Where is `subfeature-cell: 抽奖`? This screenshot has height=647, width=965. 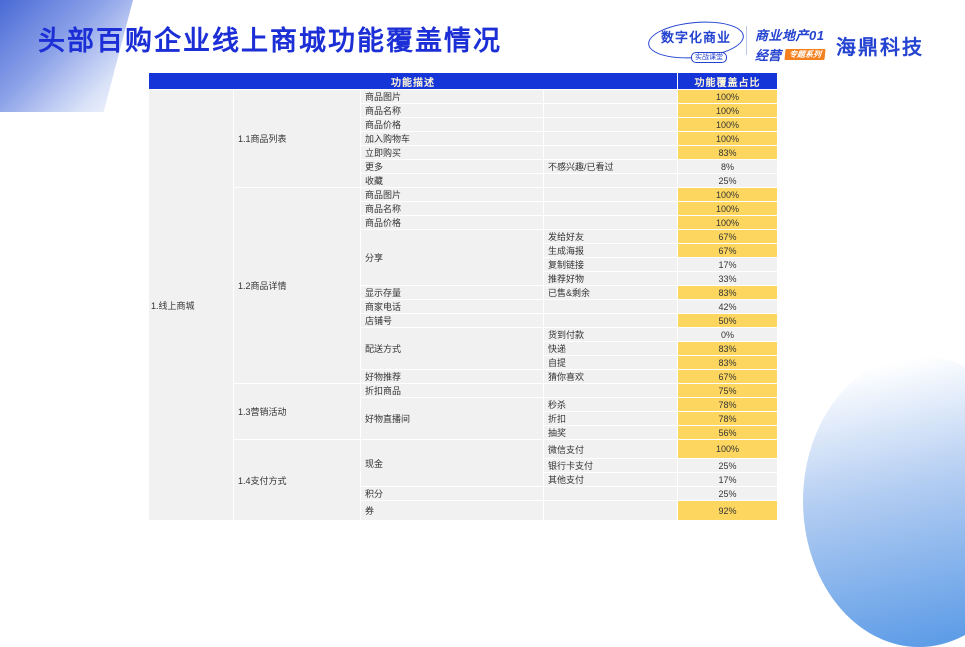
subfeature-cell: 抽奖 is located at coordinates (610, 432).